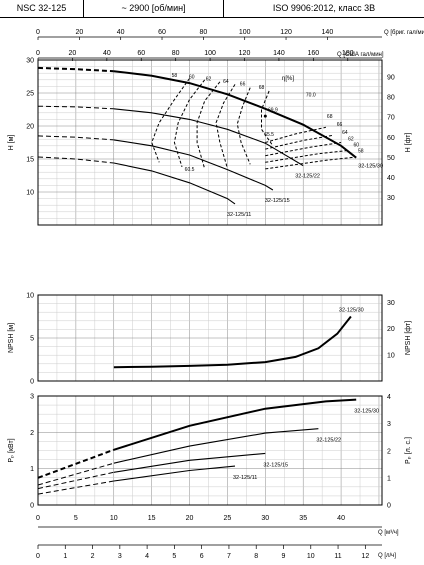 This screenshot has width=424, height=565. Describe the element at coordinates (30, 61) in the screenshot. I see `head-left-tick: 30` at that location.